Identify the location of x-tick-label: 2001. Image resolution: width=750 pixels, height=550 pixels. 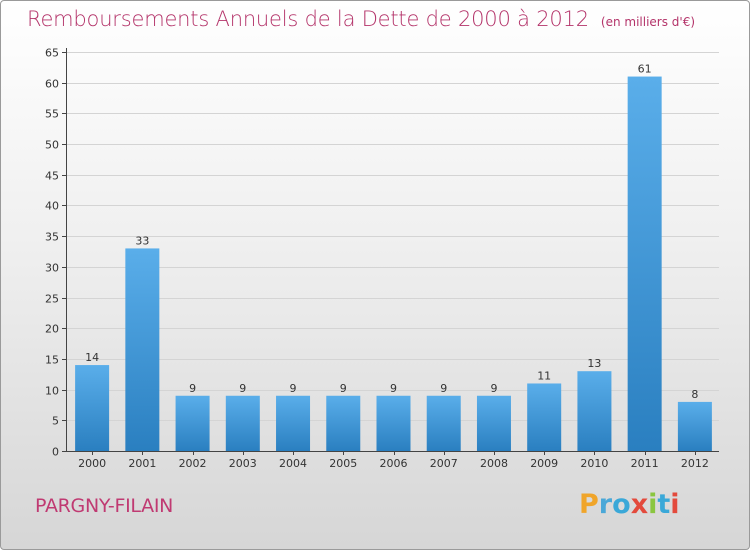
(142, 463).